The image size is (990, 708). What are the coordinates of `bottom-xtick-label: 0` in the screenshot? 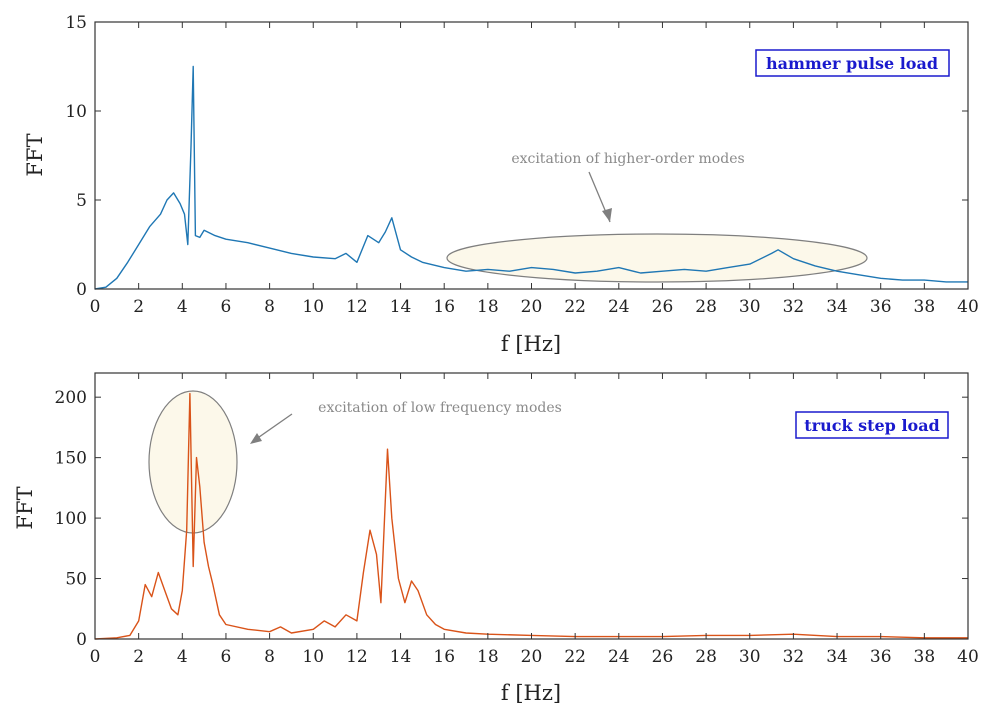 It's located at (95, 657).